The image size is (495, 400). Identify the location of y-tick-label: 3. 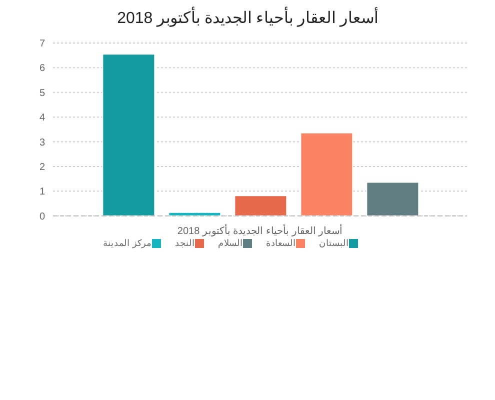
(42, 142).